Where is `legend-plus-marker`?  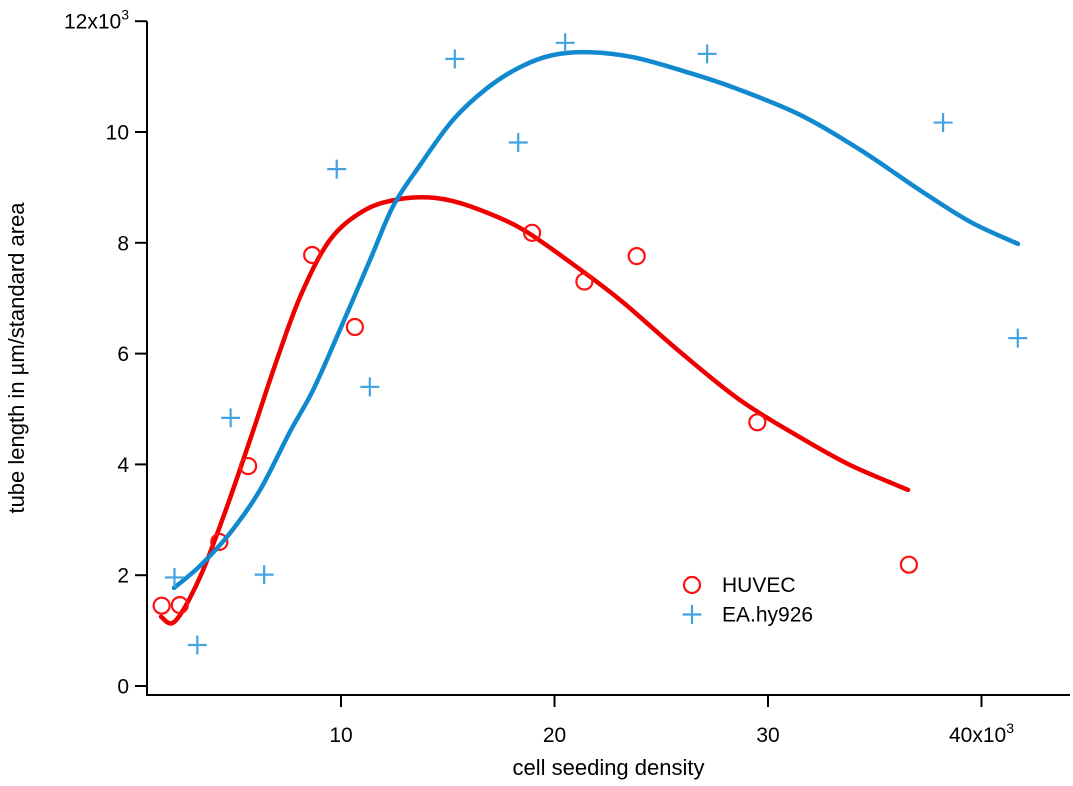
legend-plus-marker is located at coordinates (692, 614).